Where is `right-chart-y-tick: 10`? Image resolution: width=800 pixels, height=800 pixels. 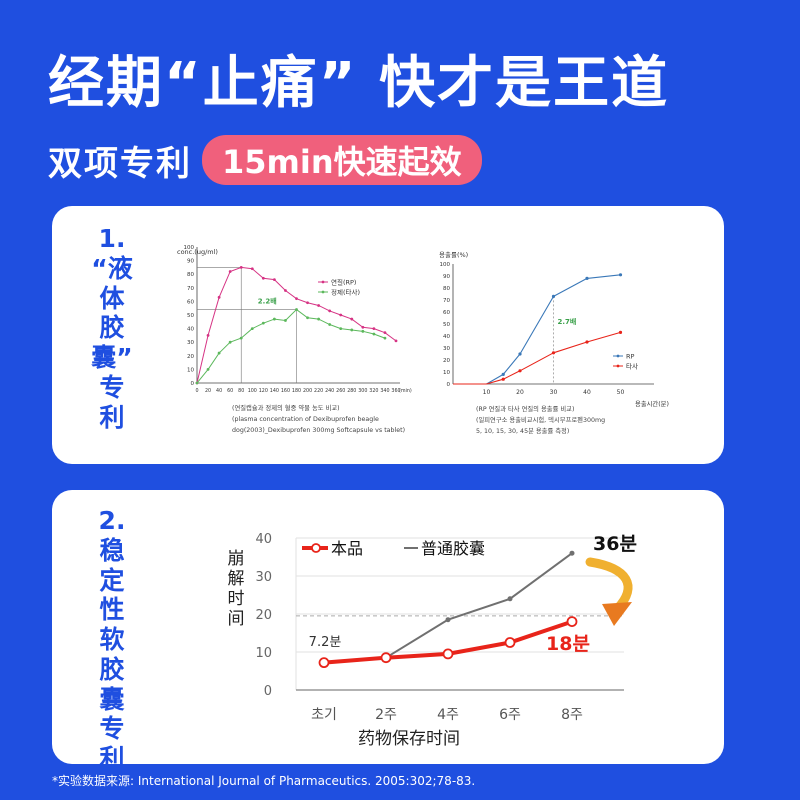
right-chart-y-tick: 10 is located at coordinates (446, 373).